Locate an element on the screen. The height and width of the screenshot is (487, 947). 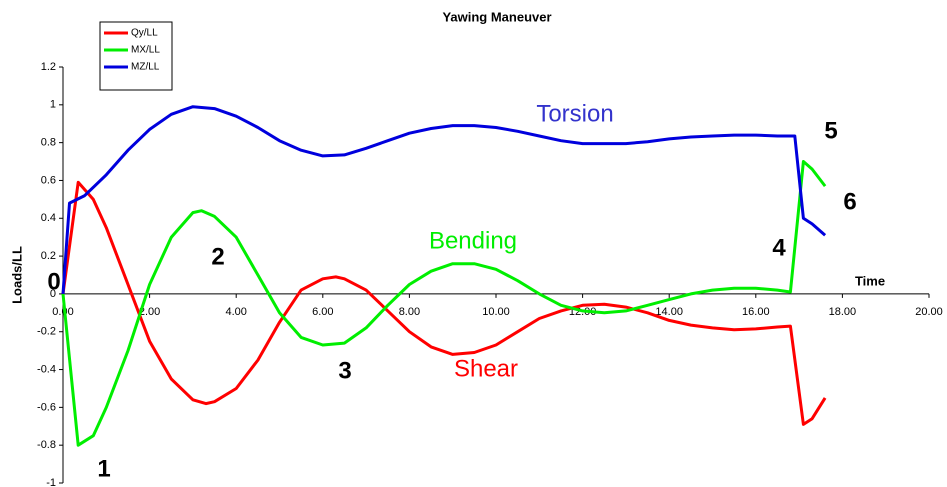
y-tick-label: 0 is located at coordinates (53, 294).